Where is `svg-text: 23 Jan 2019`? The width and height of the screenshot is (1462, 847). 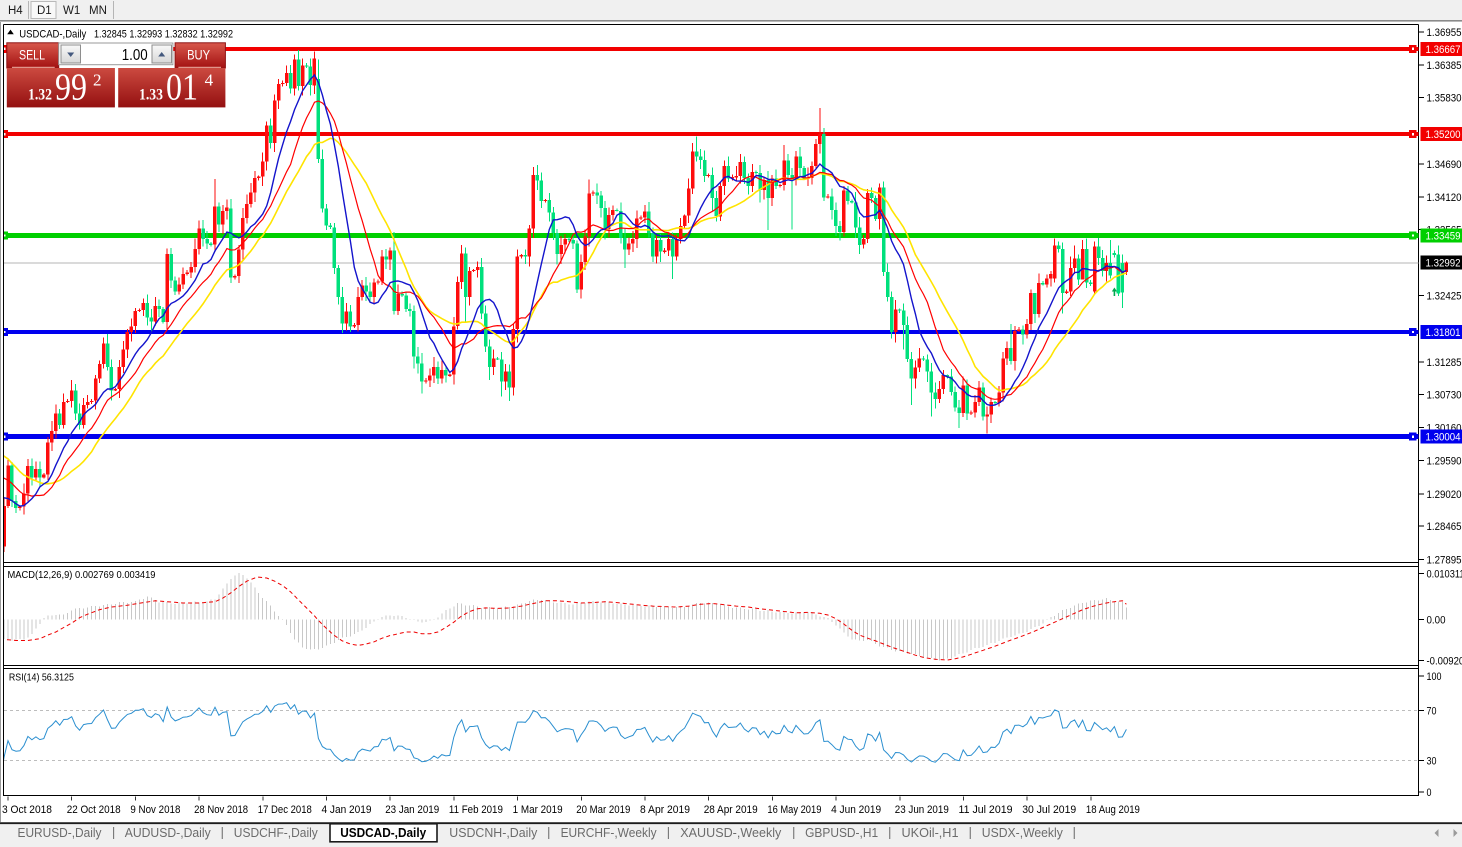 svg-text: 23 Jan 2019 is located at coordinates (412, 810).